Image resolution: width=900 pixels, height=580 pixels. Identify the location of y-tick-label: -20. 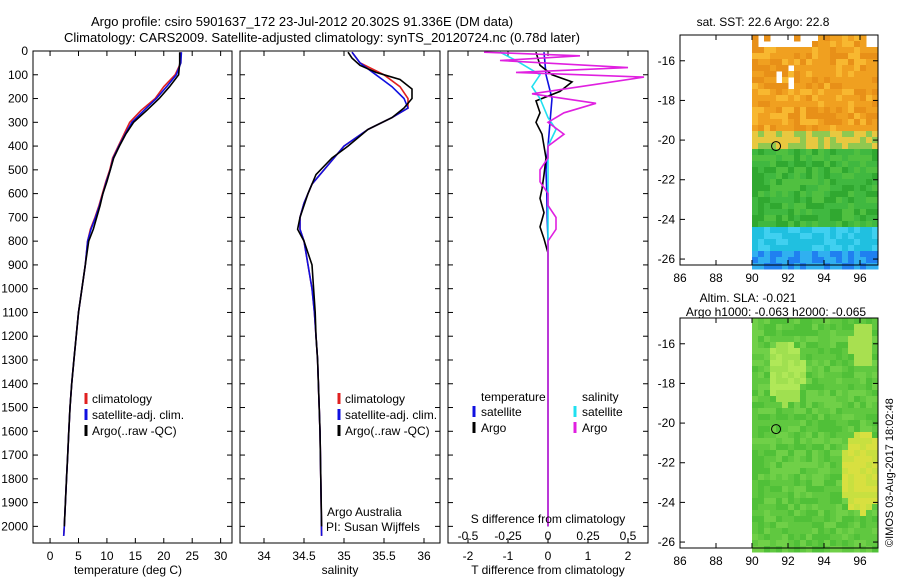
(667, 140).